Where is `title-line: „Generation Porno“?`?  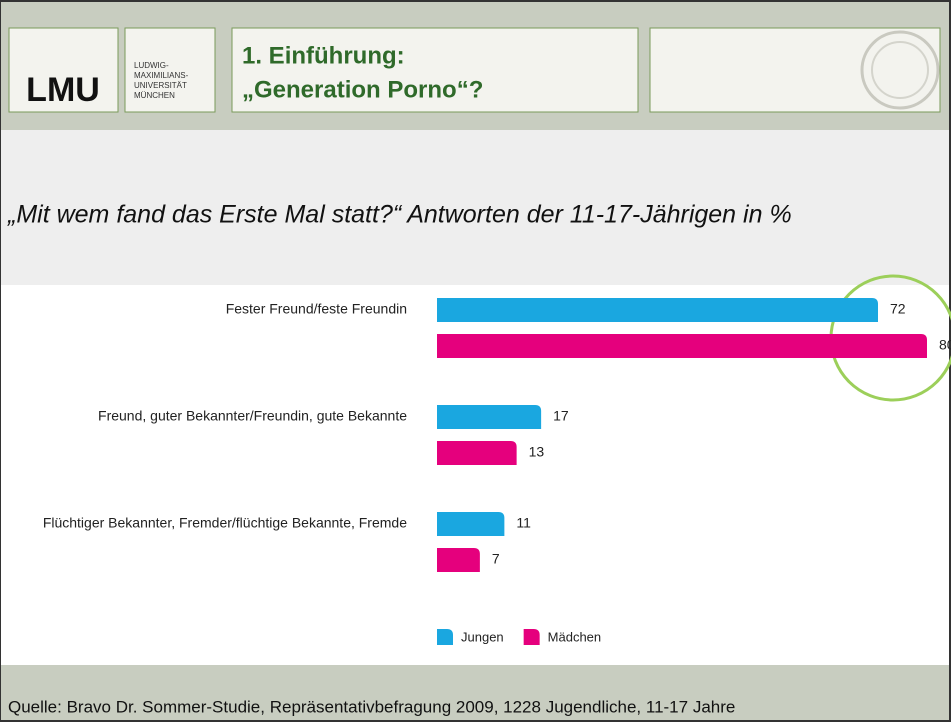 title-line: „Generation Porno“? is located at coordinates (362, 89).